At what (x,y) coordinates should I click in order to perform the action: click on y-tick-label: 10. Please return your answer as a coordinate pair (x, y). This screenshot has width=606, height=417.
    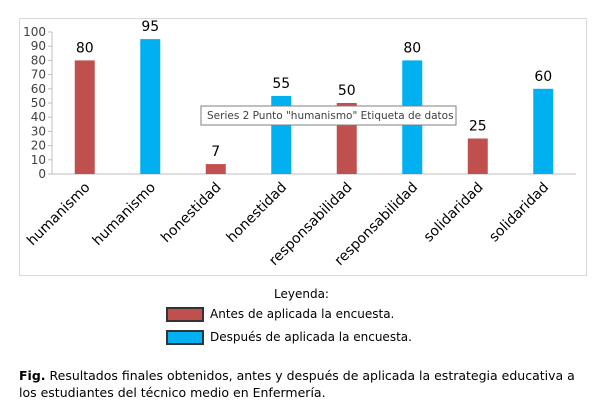
    Looking at the image, I should click on (38, 160).